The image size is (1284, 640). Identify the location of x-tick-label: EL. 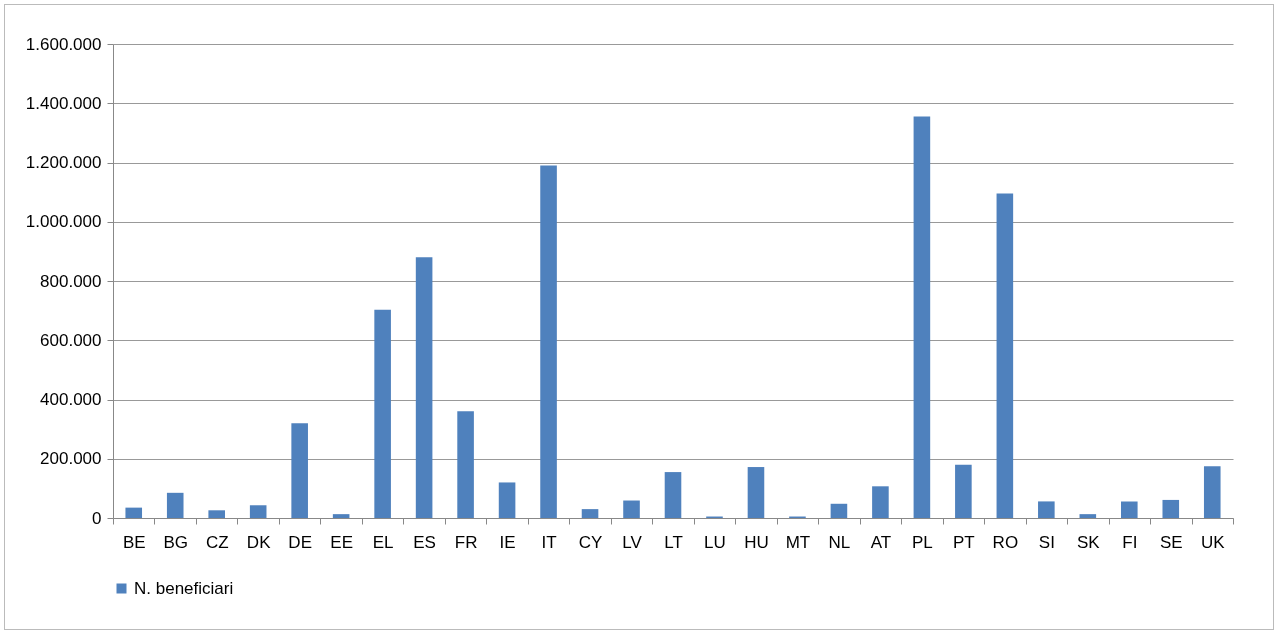
(383, 542).